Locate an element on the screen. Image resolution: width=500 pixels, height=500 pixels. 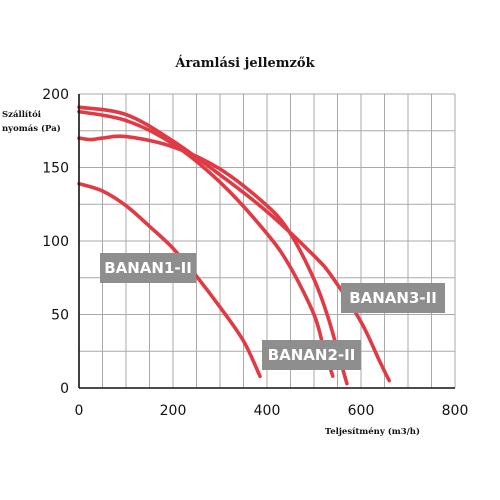
y-tick-label: 50 is located at coordinates (60, 316).